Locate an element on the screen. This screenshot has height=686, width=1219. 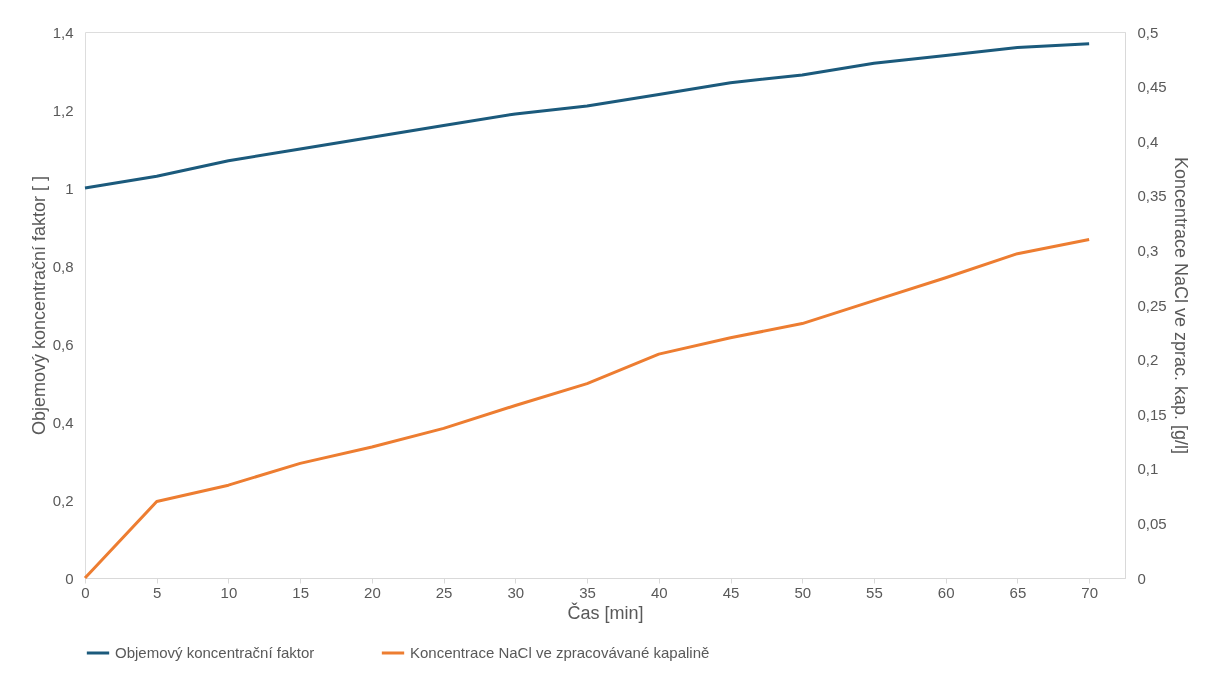
y-tick-label: 0,4 is located at coordinates (63, 422).